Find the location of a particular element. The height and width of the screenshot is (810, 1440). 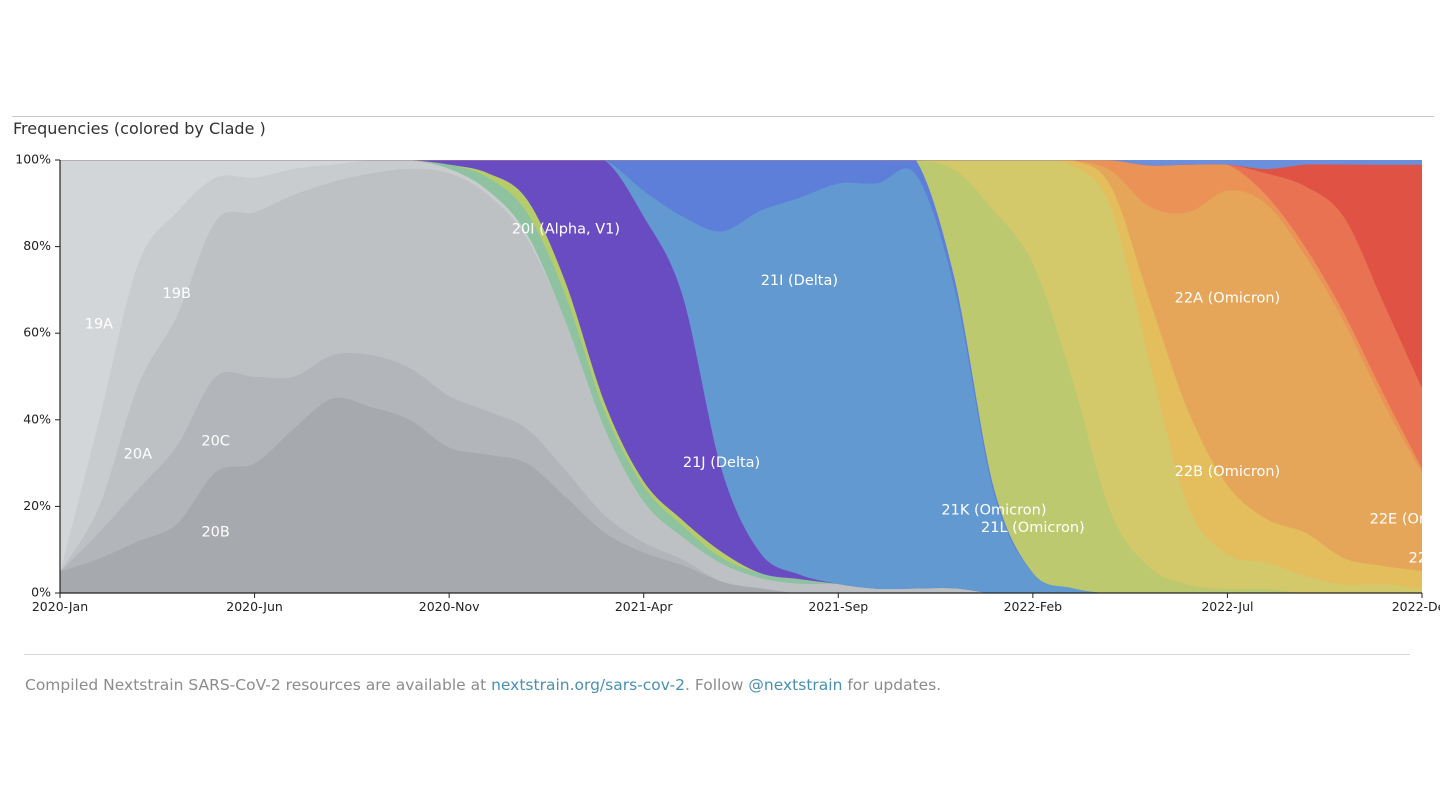

x-tick-label: 2020-Jun is located at coordinates (254, 606).